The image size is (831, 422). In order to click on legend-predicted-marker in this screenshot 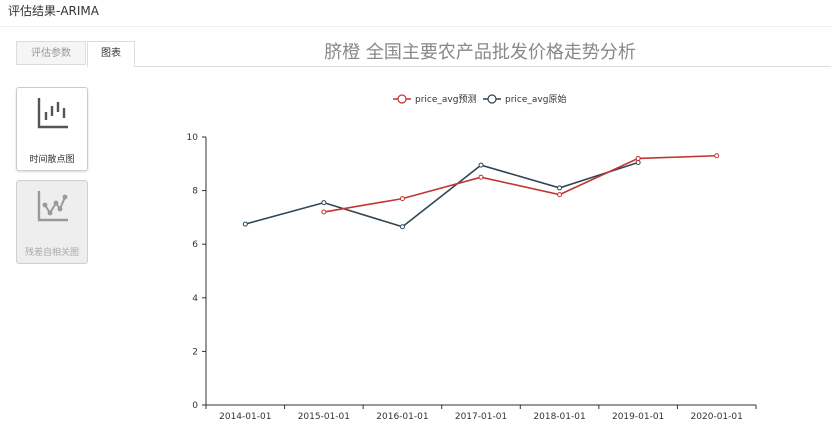, I will do `click(402, 99)`.